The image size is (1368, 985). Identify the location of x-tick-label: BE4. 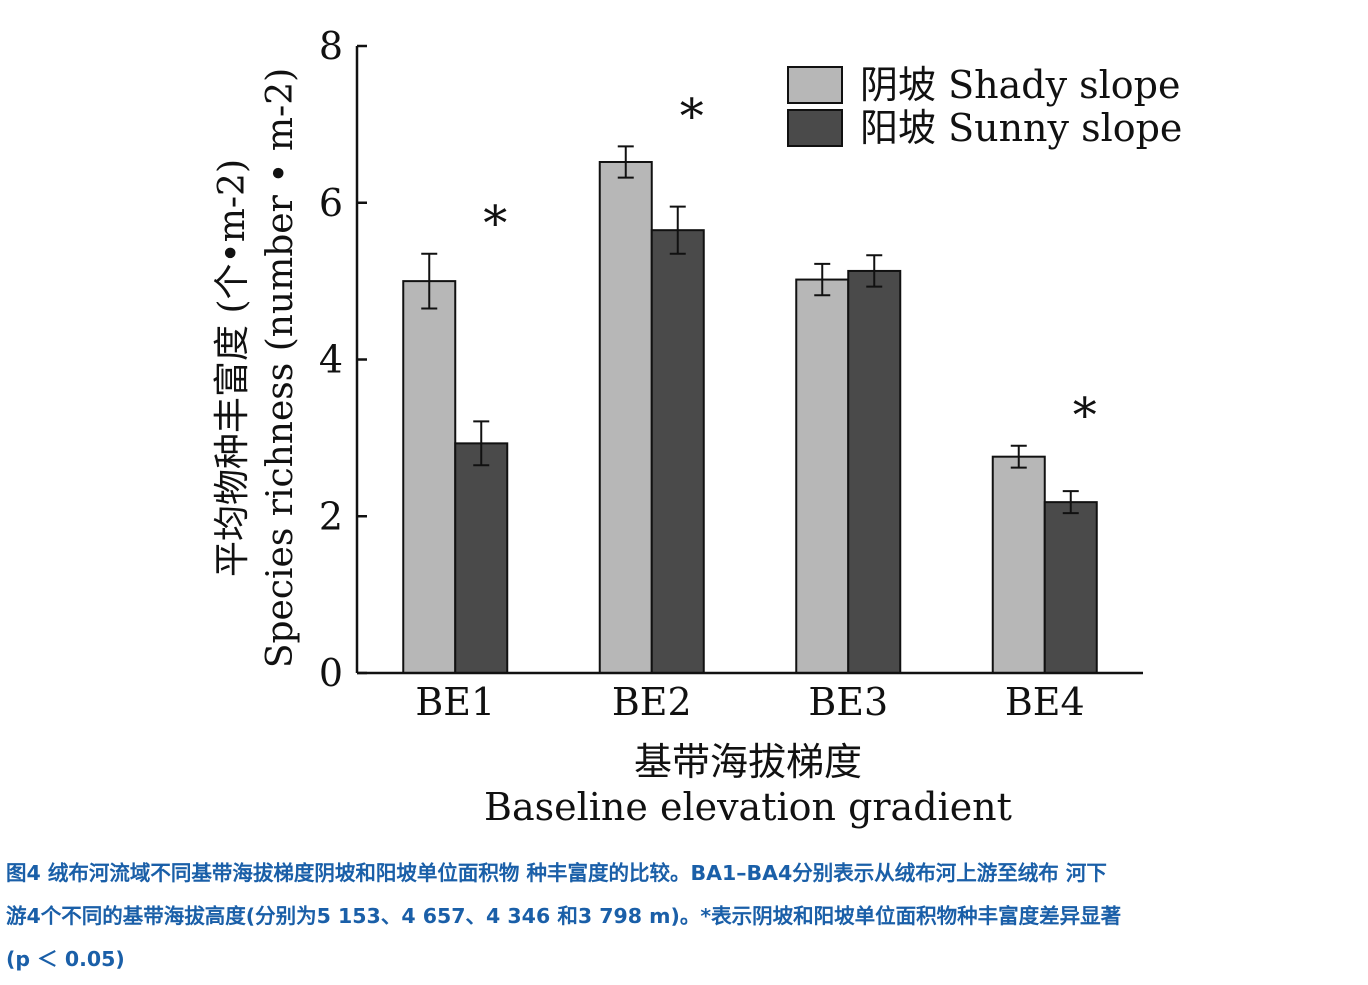
(1045, 702).